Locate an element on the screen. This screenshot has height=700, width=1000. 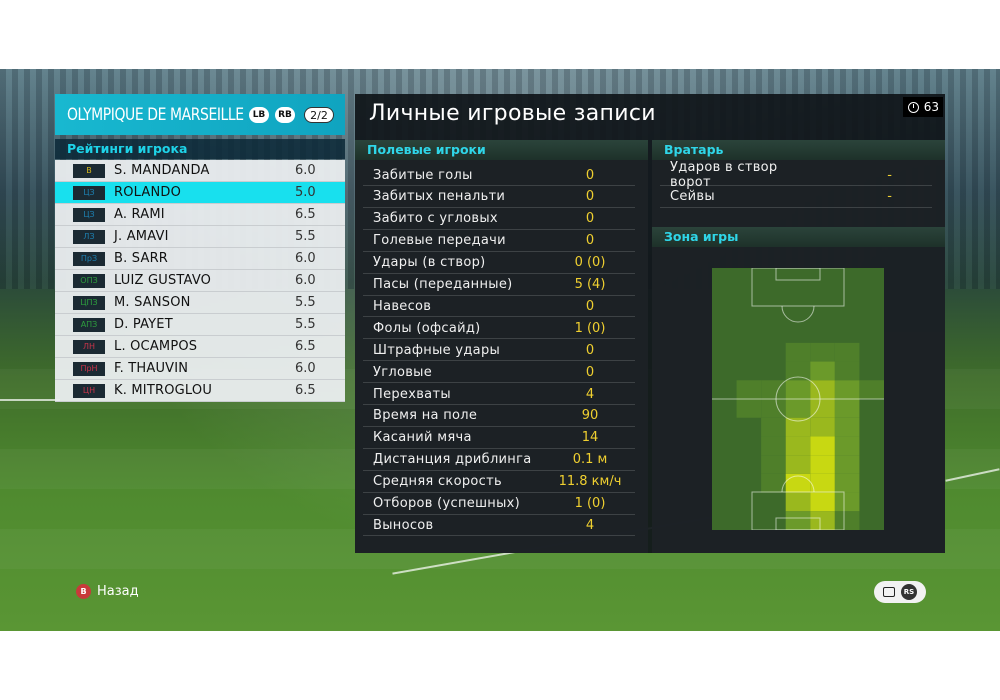
player-row: ПрЗ B. SARR 6.0 is located at coordinates (200, 259).